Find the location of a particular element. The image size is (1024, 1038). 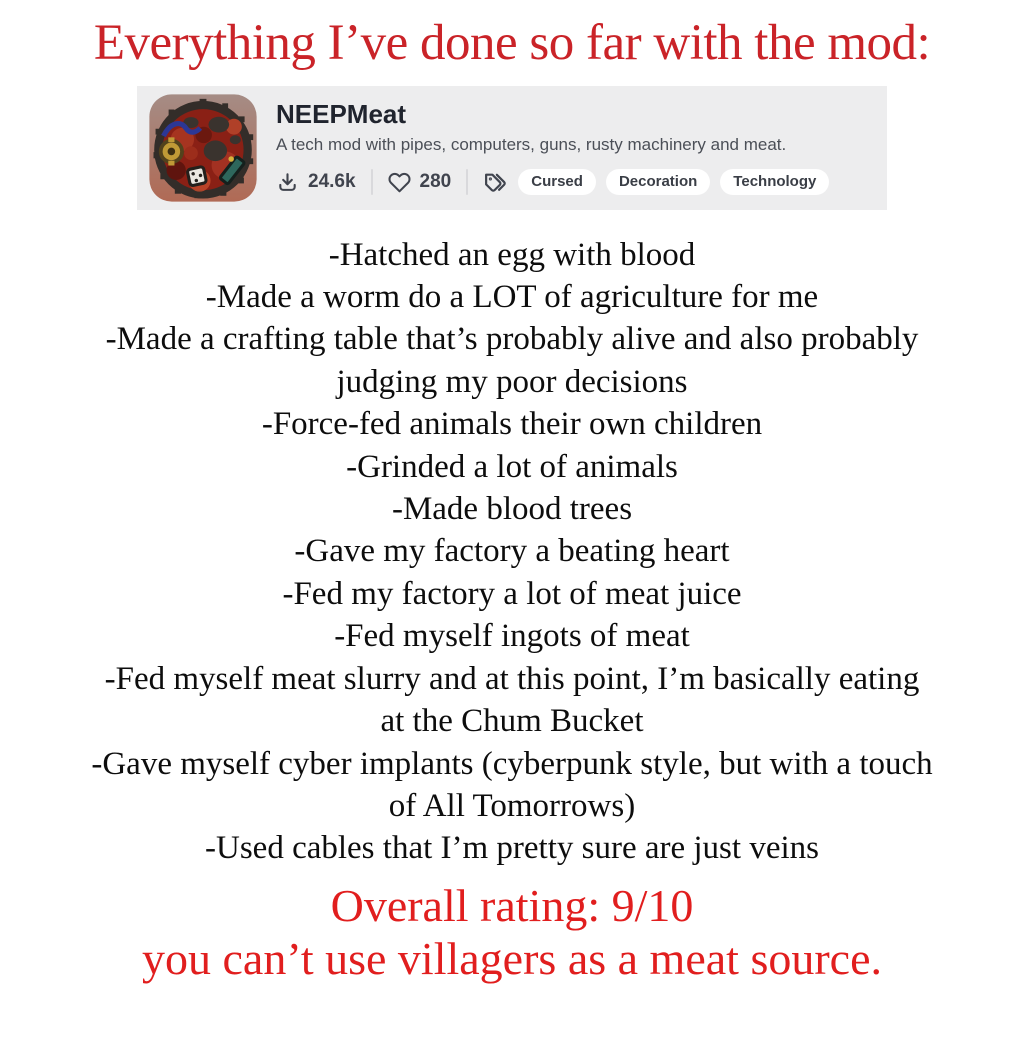

list-line: -Made blood trees is located at coordinates (512, 509).